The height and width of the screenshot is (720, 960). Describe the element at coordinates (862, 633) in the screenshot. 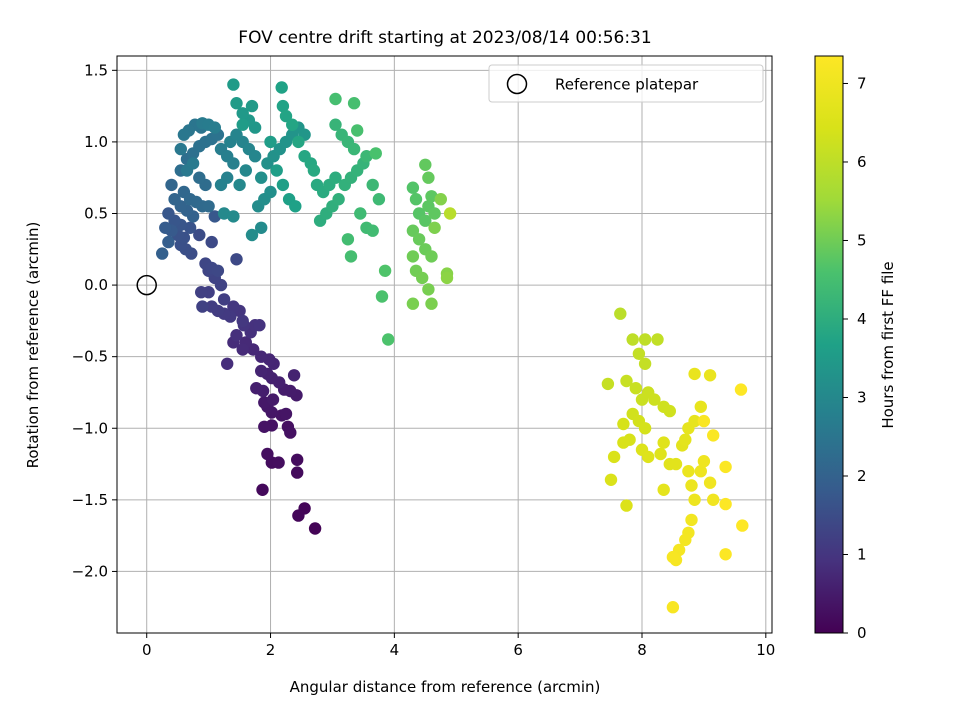

I see `colorbar-tick-label: 0` at that location.